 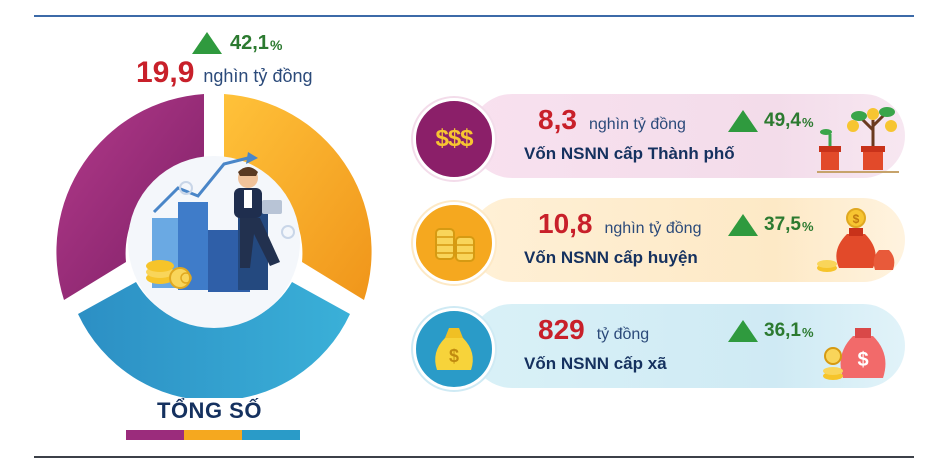 What do you see at coordinates (807, 226) in the screenshot?
I see `card-district-growth-sign: %` at bounding box center [807, 226].